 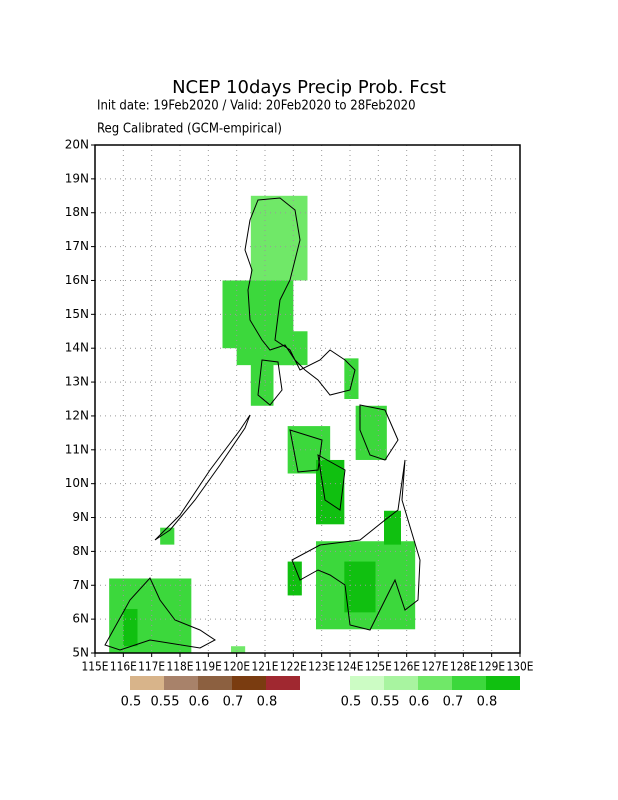 I want to click on y-tick-label: 19N, so click(x=77, y=178).